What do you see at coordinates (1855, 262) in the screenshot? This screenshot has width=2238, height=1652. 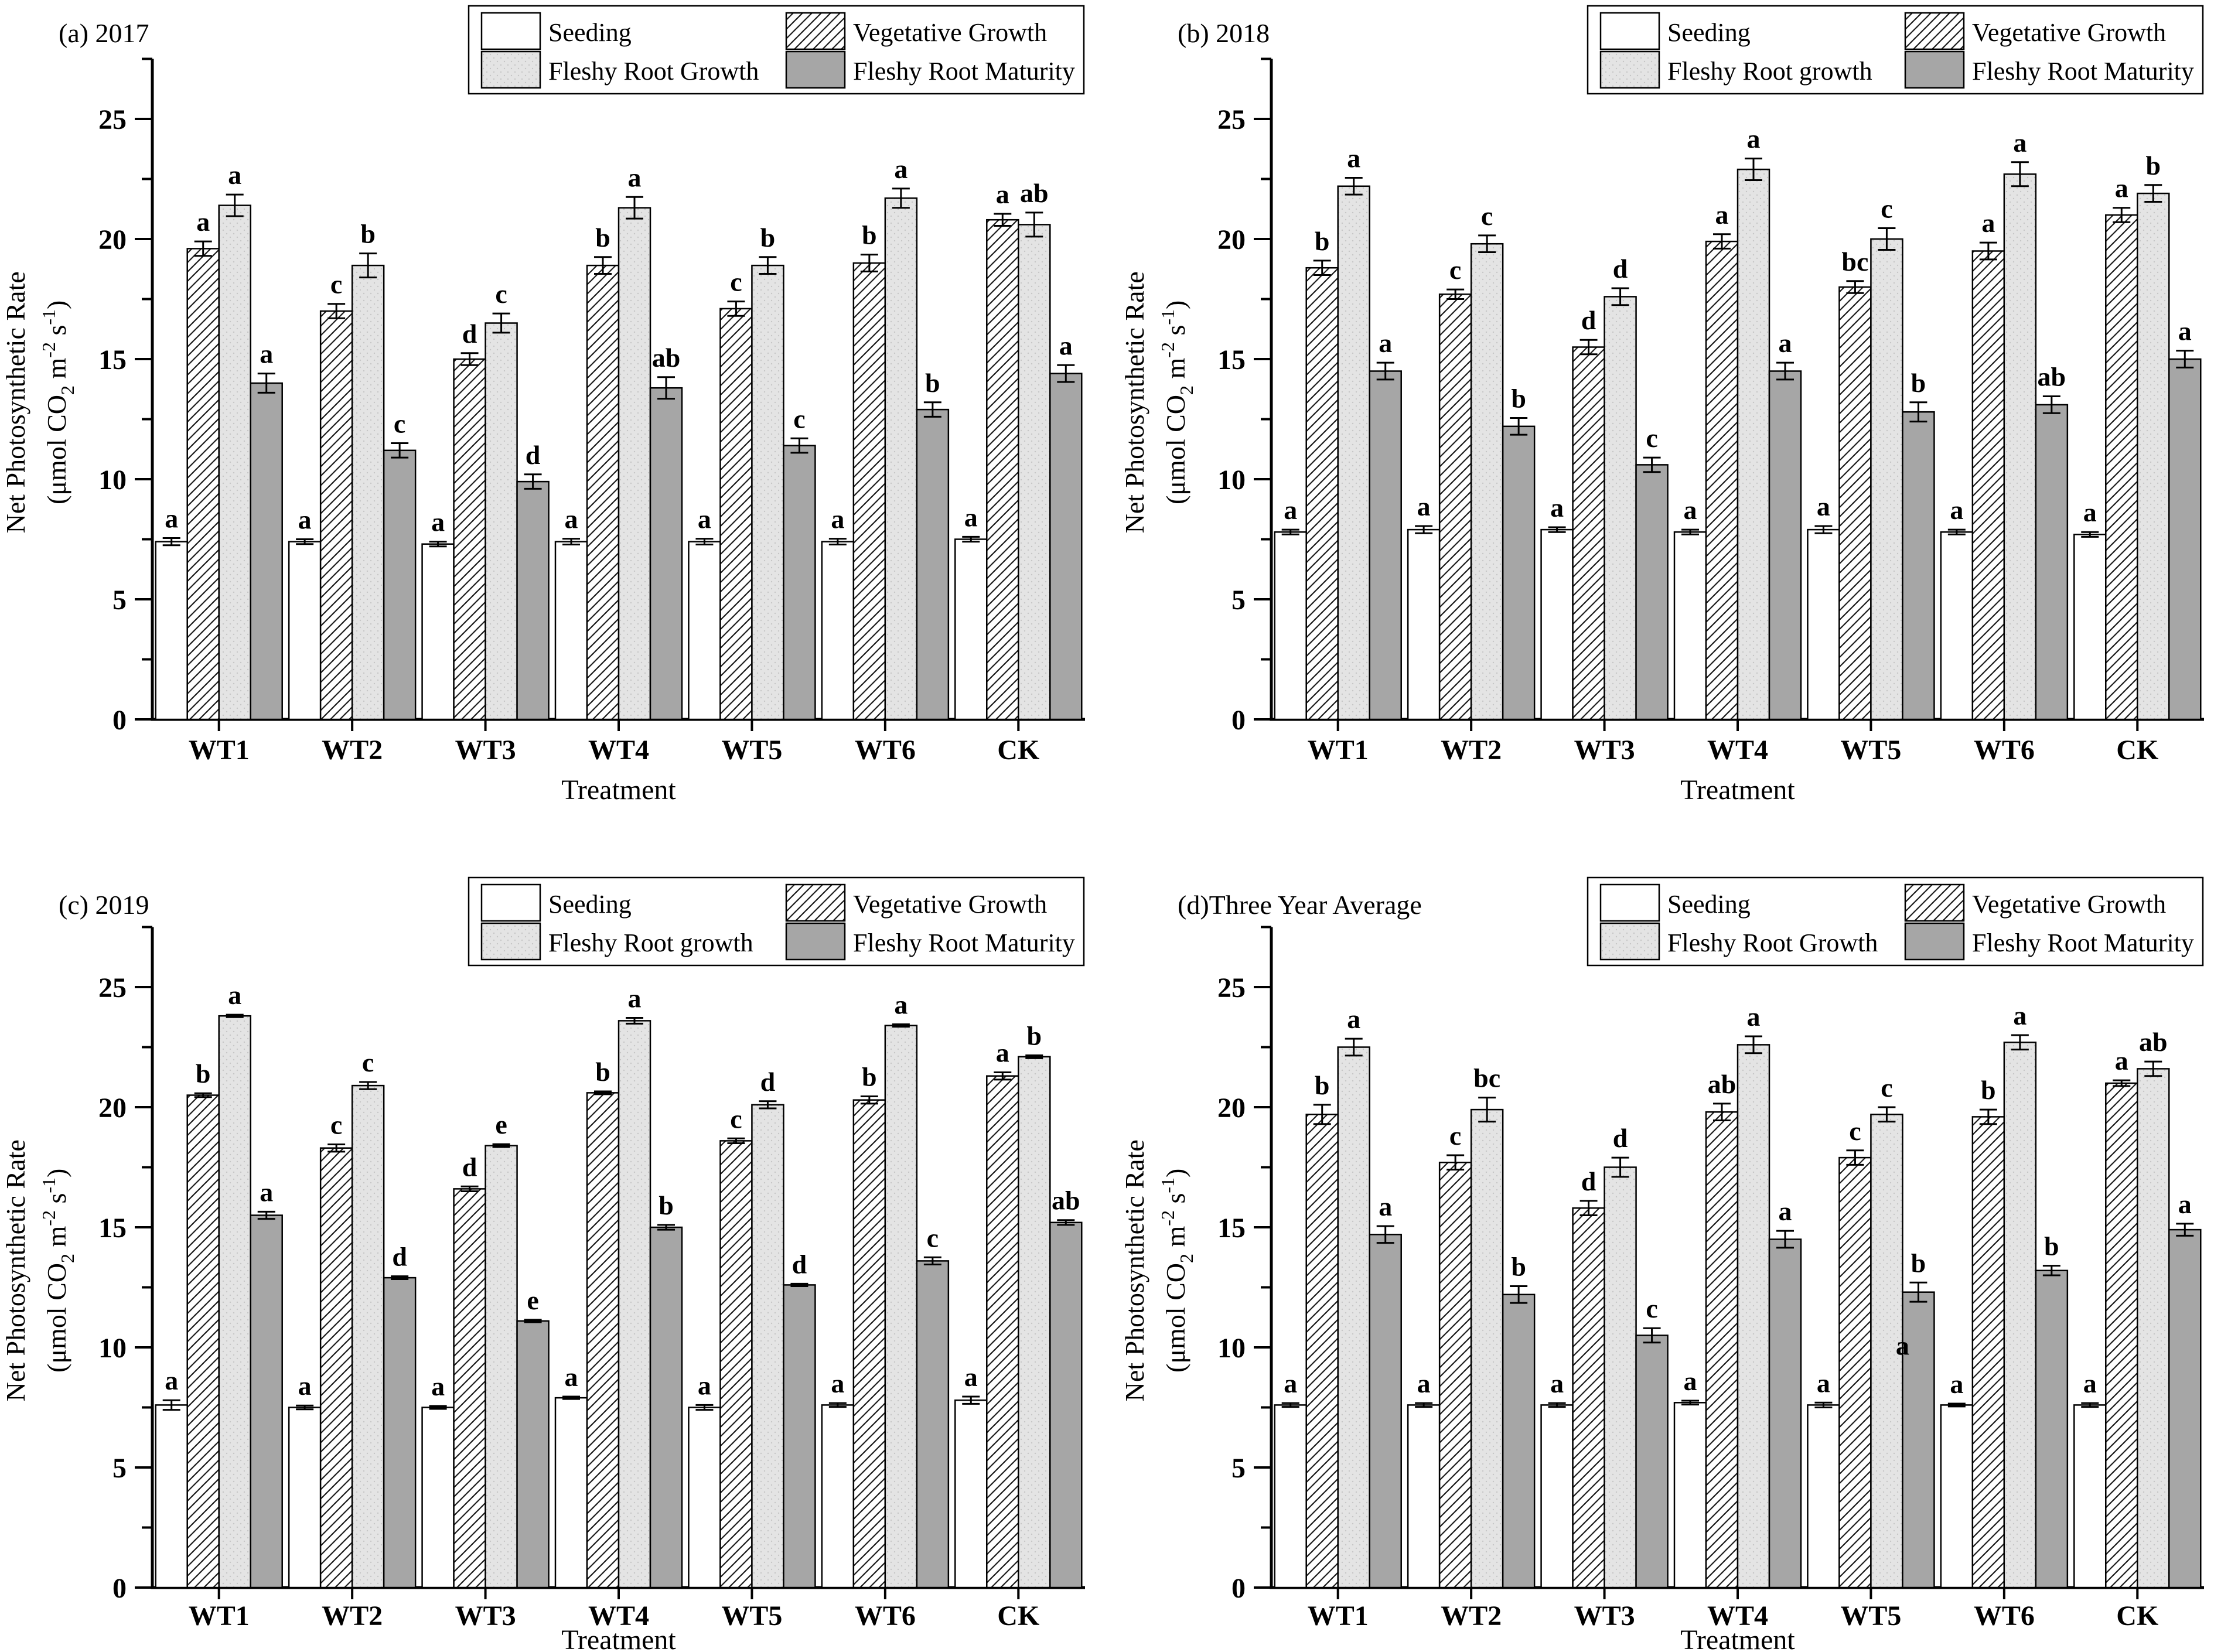 I see `significance-letter: bc` at bounding box center [1855, 262].